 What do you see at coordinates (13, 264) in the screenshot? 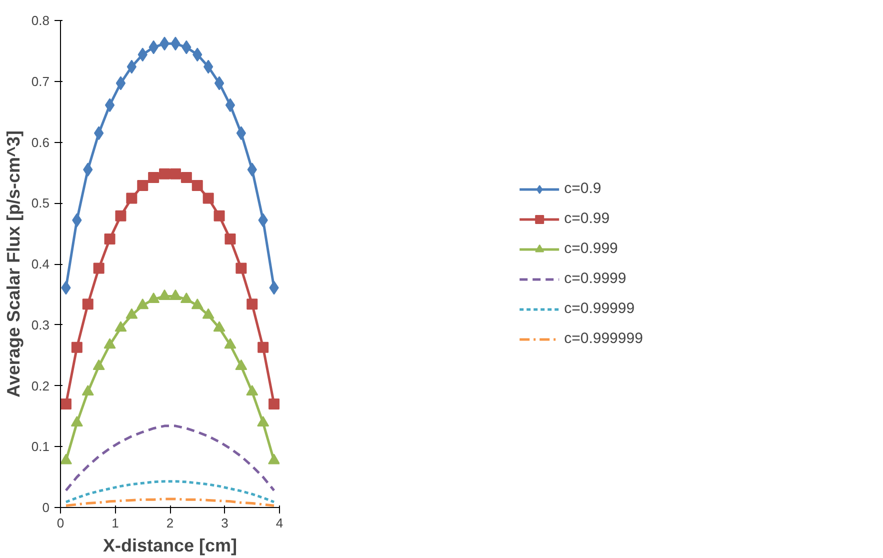
I see `y-axis-title: Average Scalar Flux [p/s-cm^3]` at bounding box center [13, 264].